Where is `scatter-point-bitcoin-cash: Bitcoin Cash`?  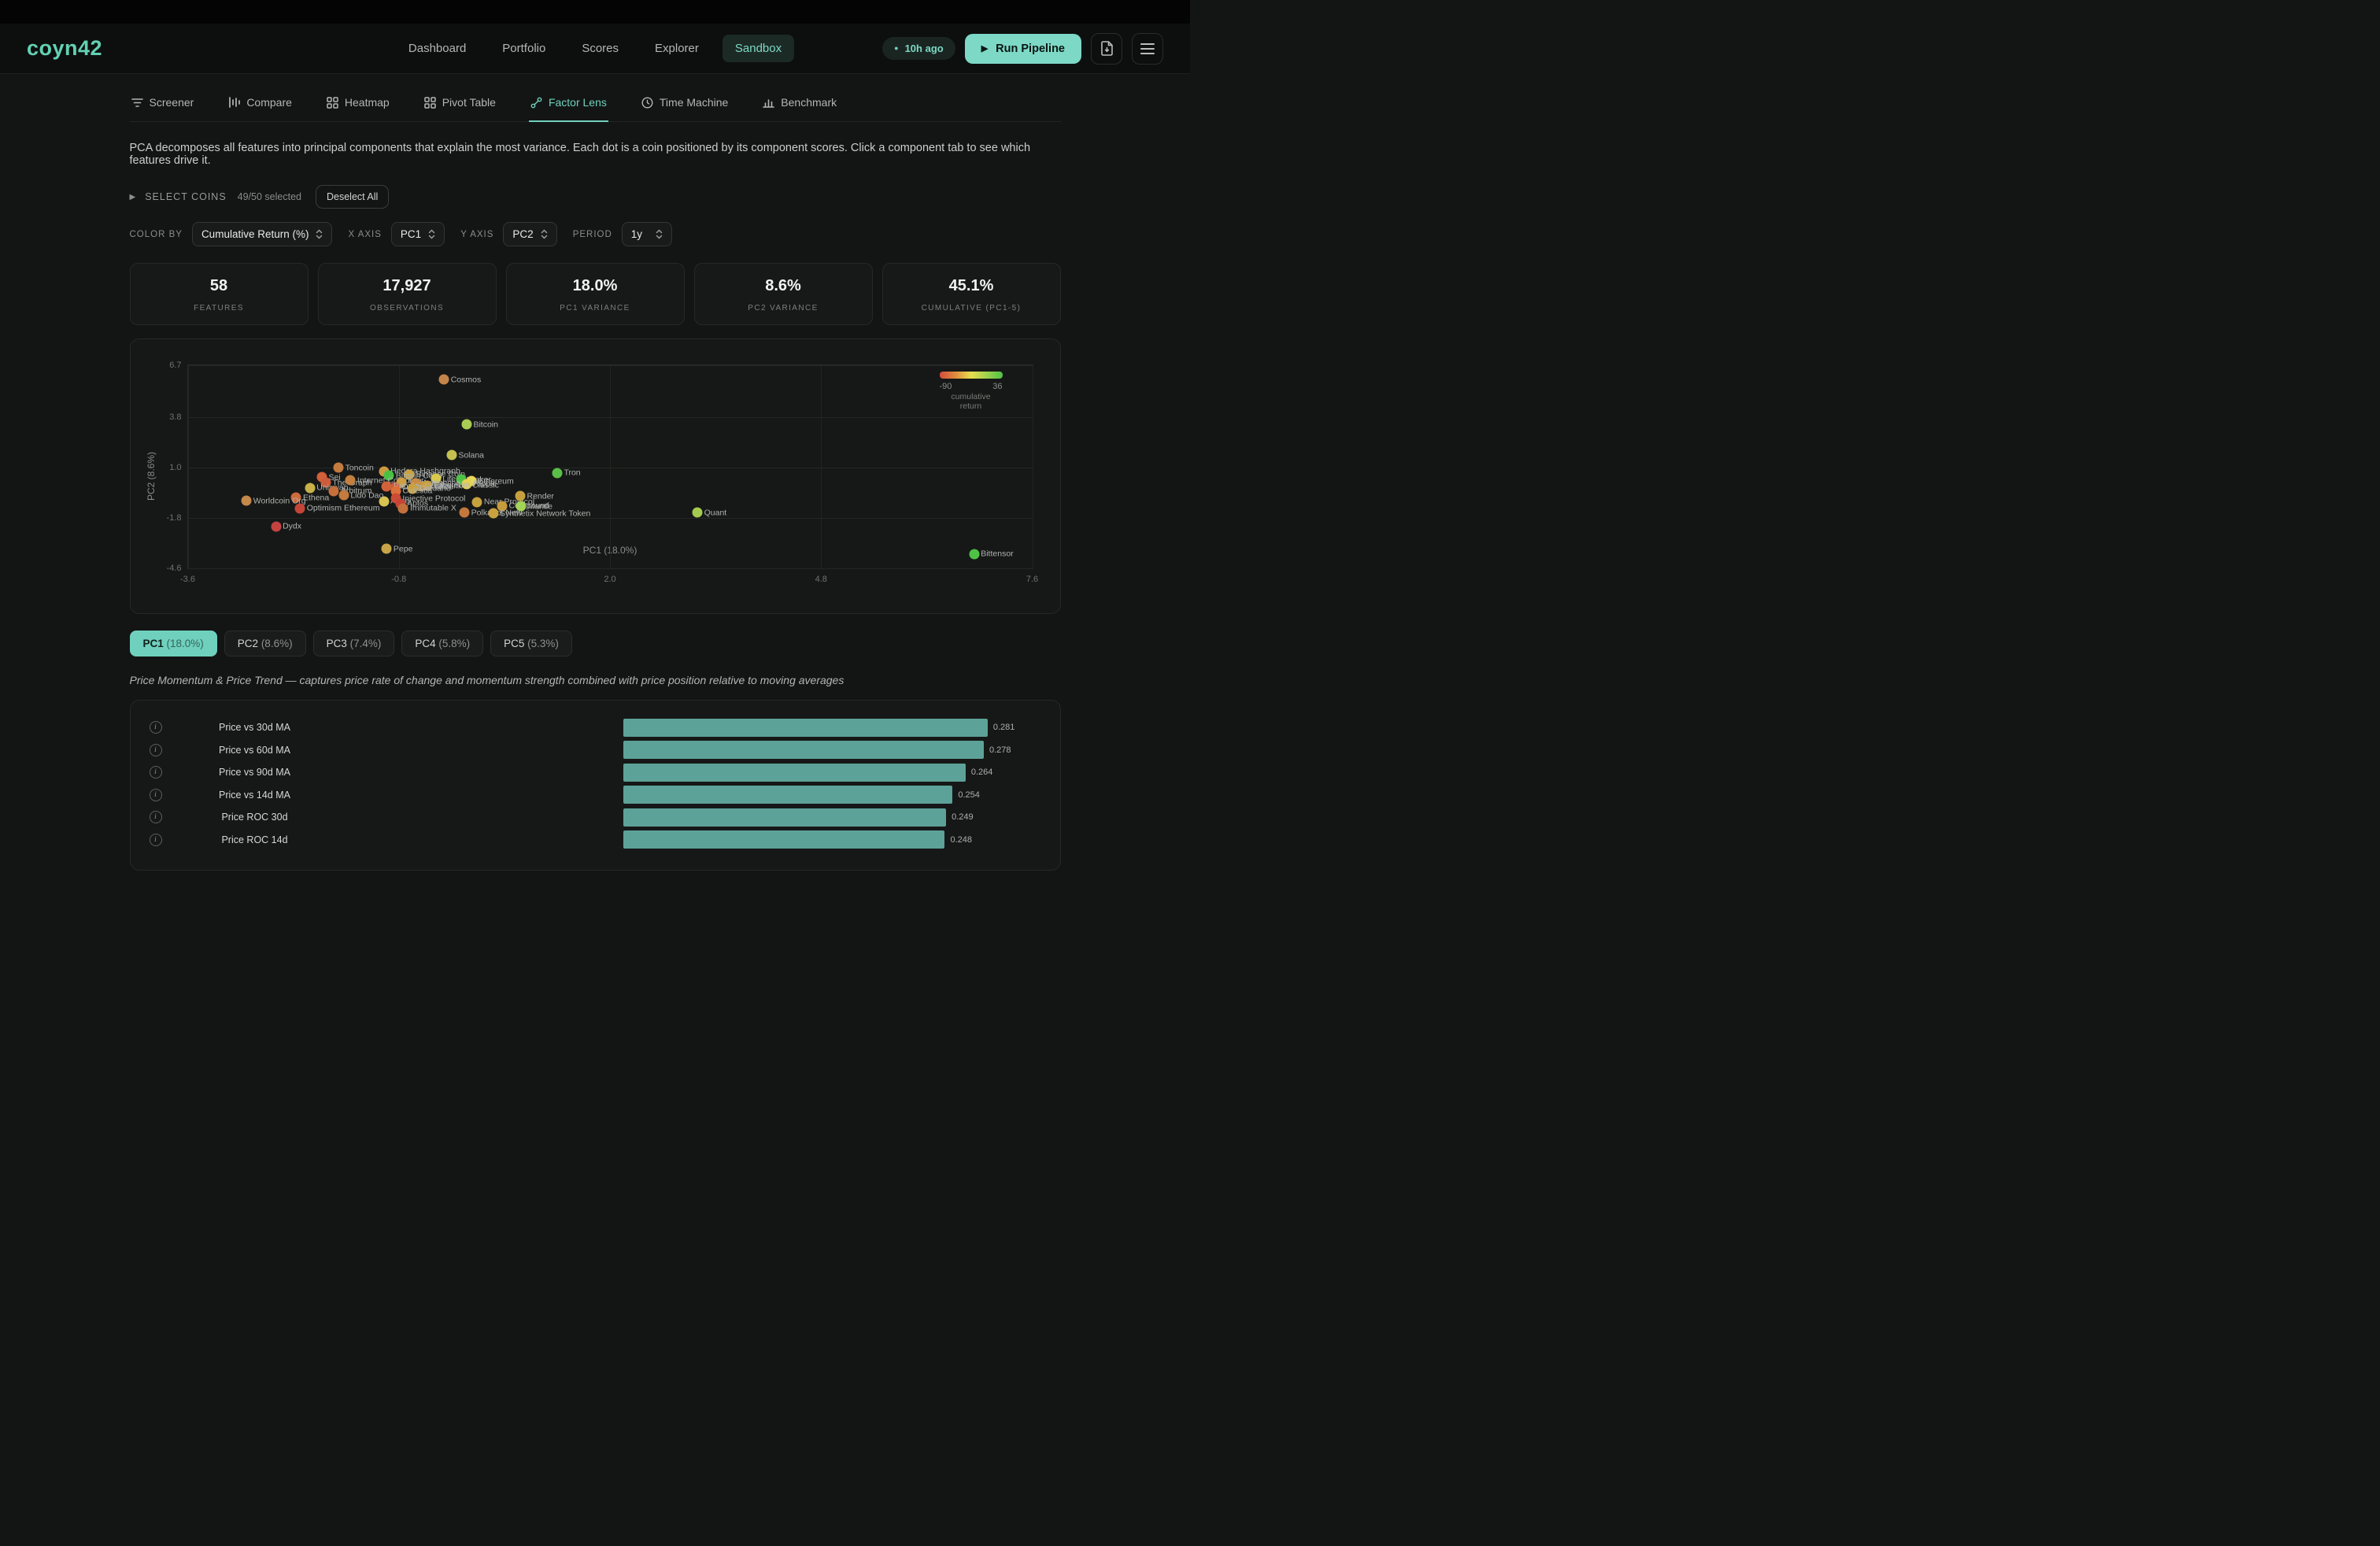
scatter-point-bitcoin-cash: Bitcoin Cash is located at coordinates (413, 475).